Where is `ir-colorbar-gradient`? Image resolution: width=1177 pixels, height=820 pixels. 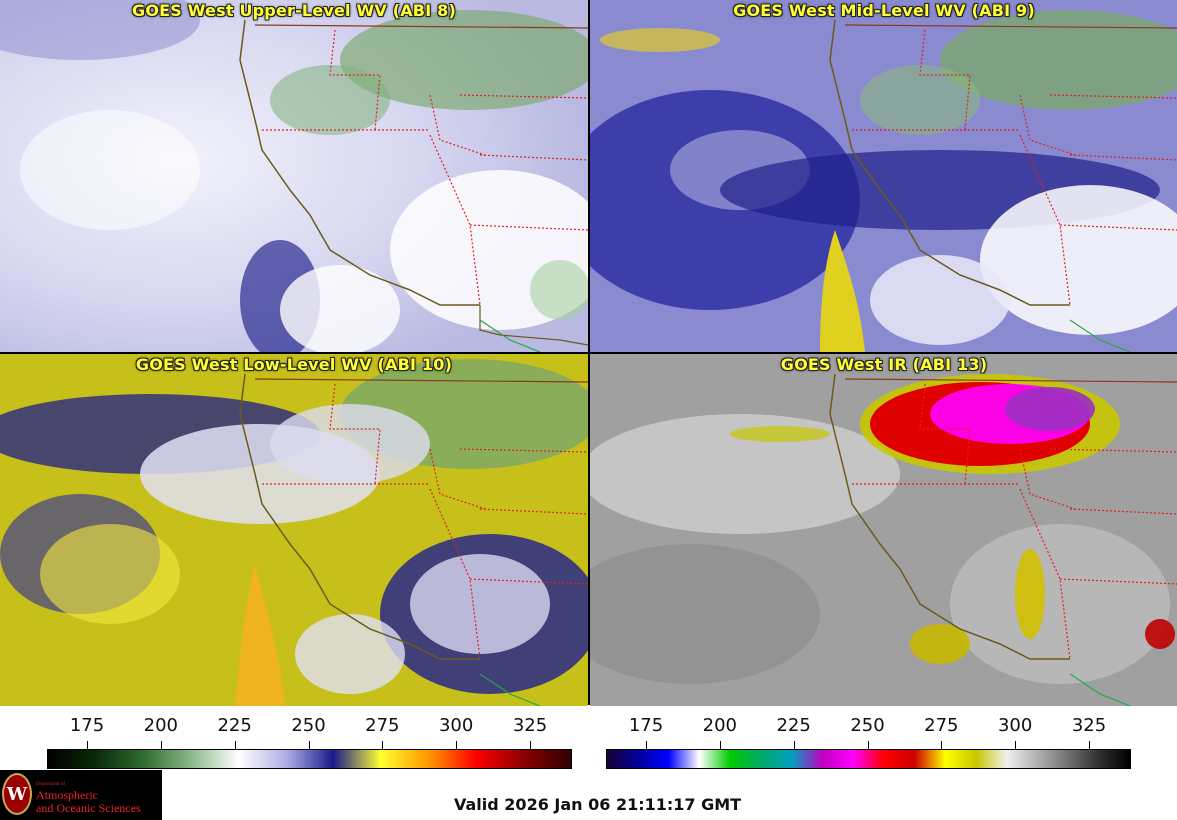
ir-colorbar-gradient is located at coordinates (868, 759).